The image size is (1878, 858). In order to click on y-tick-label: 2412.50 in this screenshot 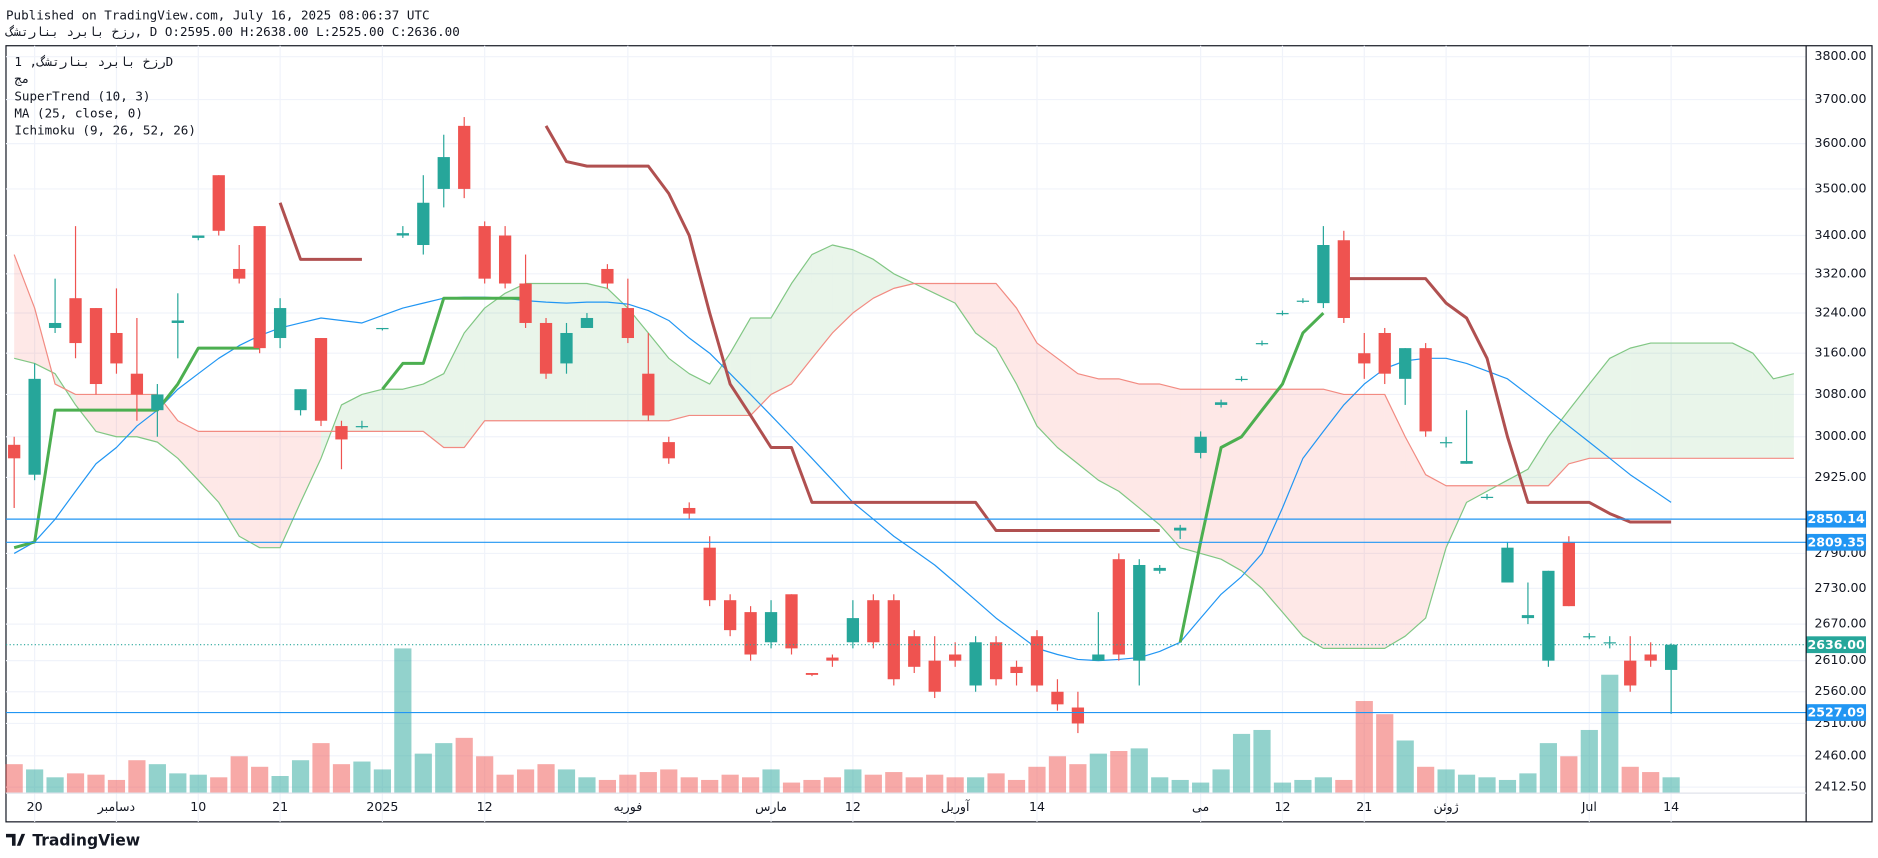, I will do `click(1841, 786)`.